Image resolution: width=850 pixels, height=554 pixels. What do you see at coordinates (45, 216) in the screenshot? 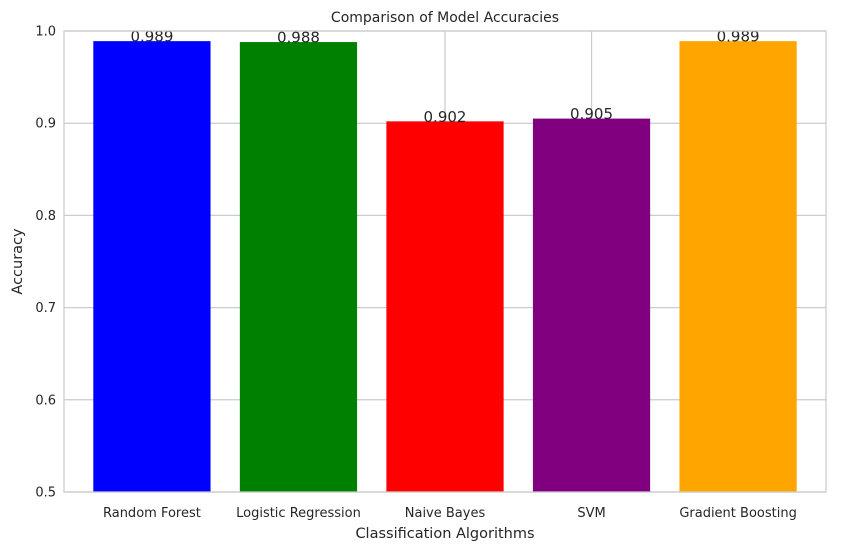
I see `y-tick-label: 0.8` at bounding box center [45, 216].